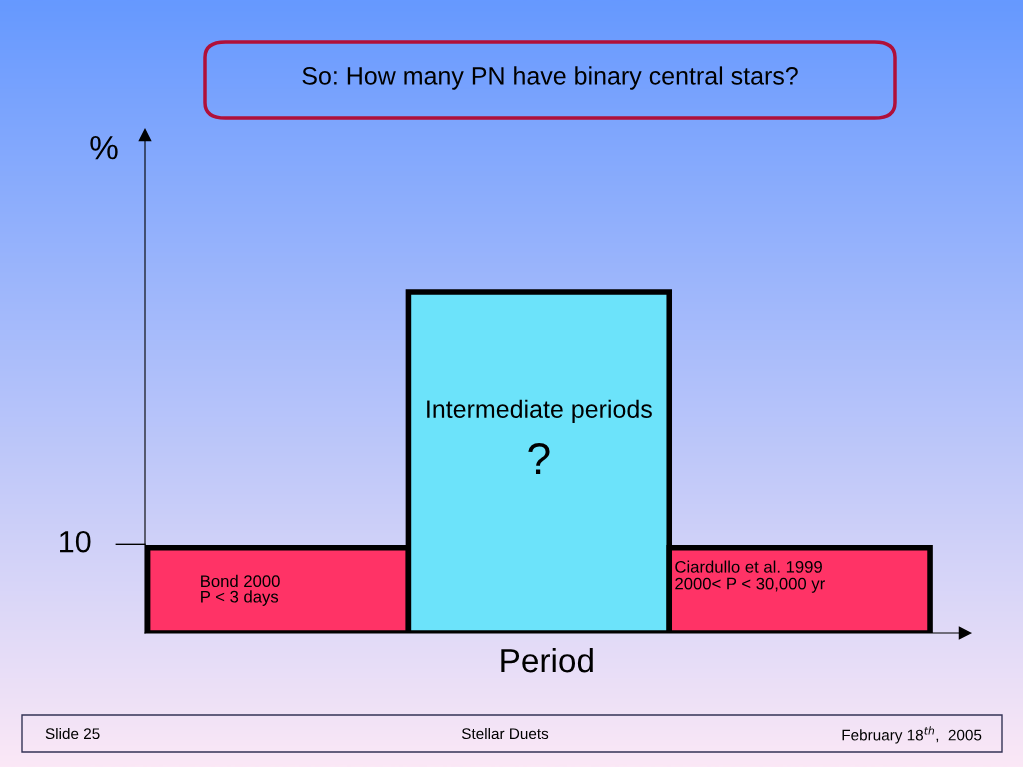  What do you see at coordinates (547, 660) in the screenshot?
I see `x-axis-title: Period` at bounding box center [547, 660].